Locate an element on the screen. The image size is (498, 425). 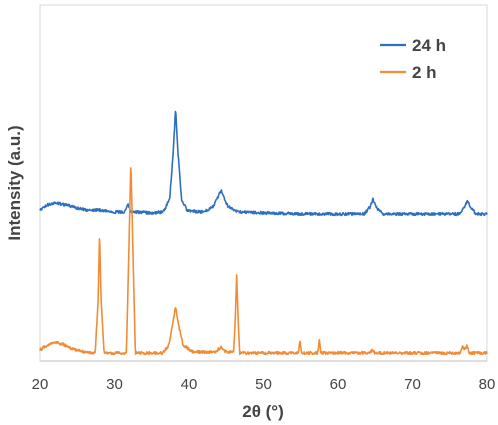
x-tick-label: 50 is located at coordinates (263, 384).